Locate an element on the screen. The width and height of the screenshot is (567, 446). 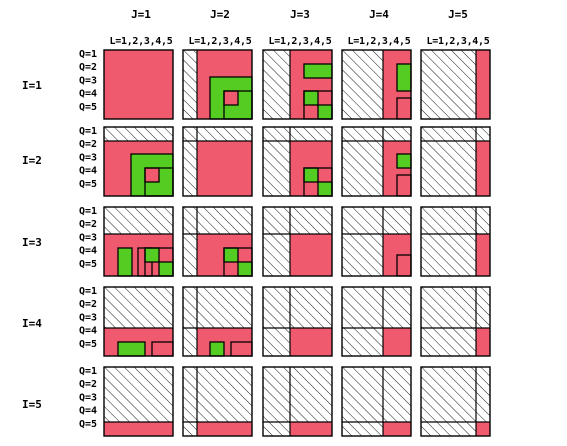
cell-i5-j2 is located at coordinates (217, 401).